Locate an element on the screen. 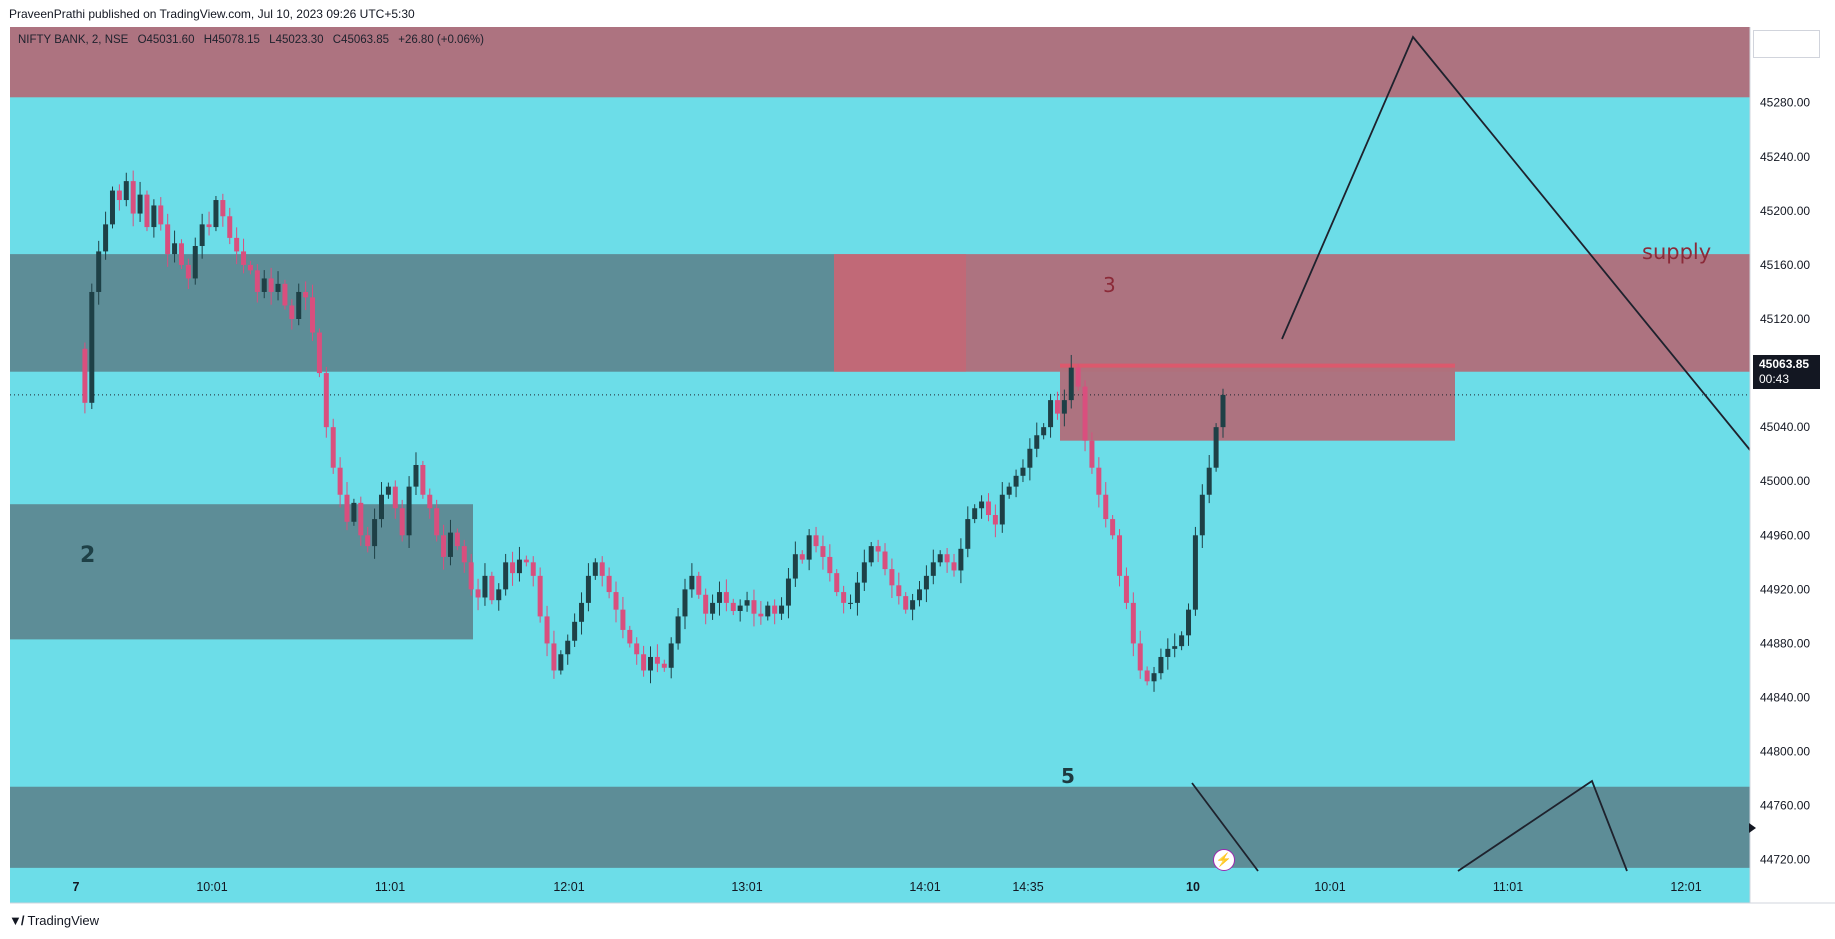  legend-low: L45023.30 is located at coordinates (296, 40).